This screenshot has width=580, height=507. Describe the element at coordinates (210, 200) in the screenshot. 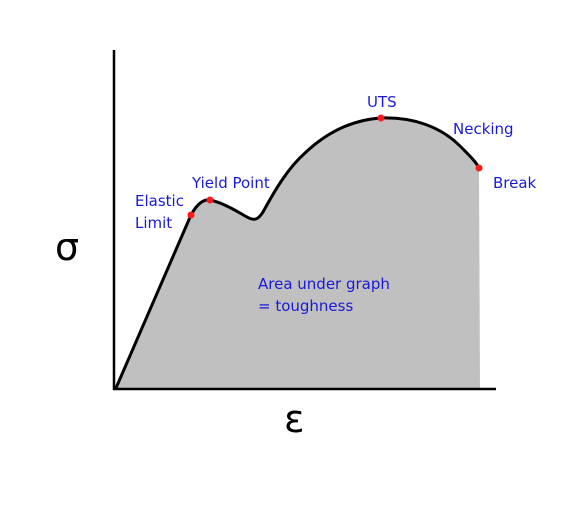

I see `yield-point-marker` at that location.